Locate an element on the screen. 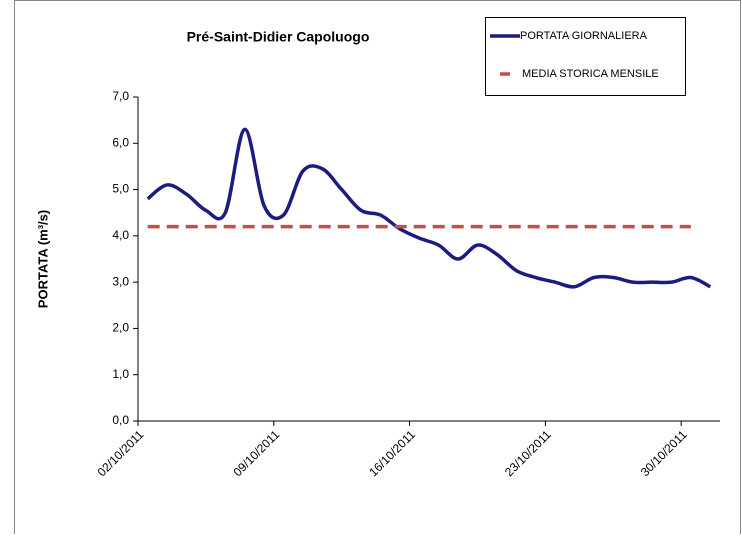  y-tick-label: 4,0 is located at coordinates (120, 235).